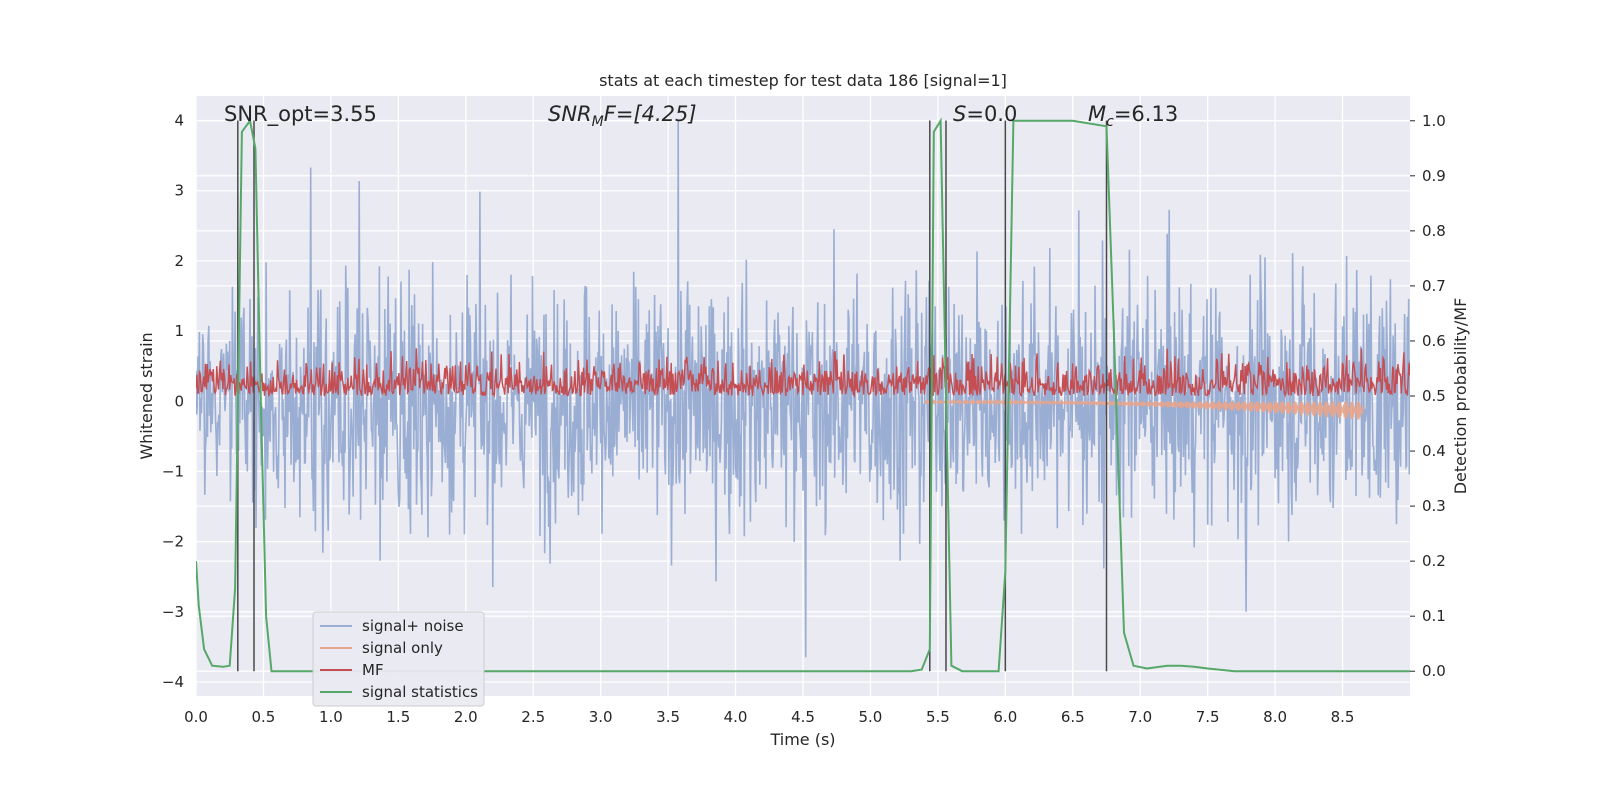  Describe the element at coordinates (1434, 341) in the screenshot. I see `y-right-tick-label: 0.6` at that location.